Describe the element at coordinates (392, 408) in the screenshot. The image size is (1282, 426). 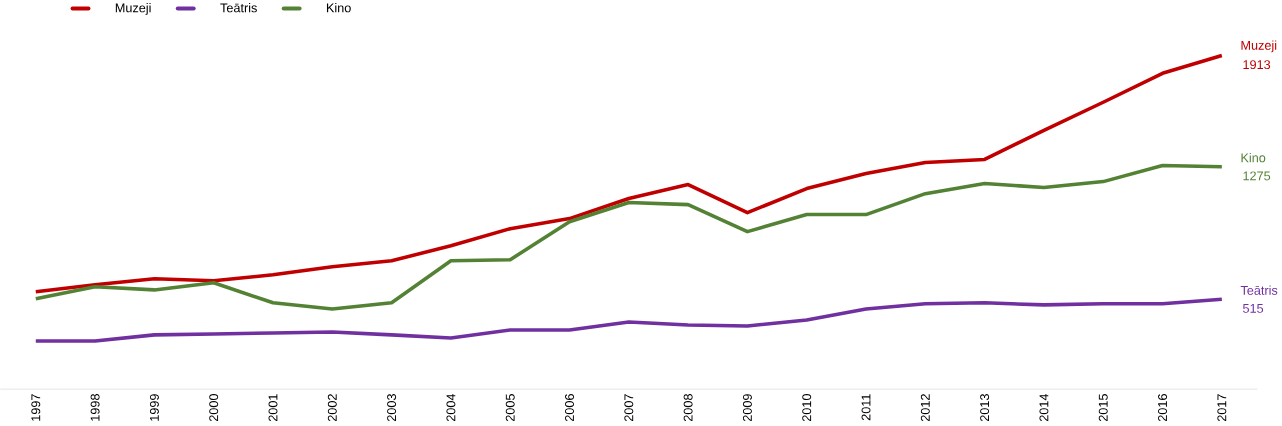
I see `x-tick-label: 2003` at that location.